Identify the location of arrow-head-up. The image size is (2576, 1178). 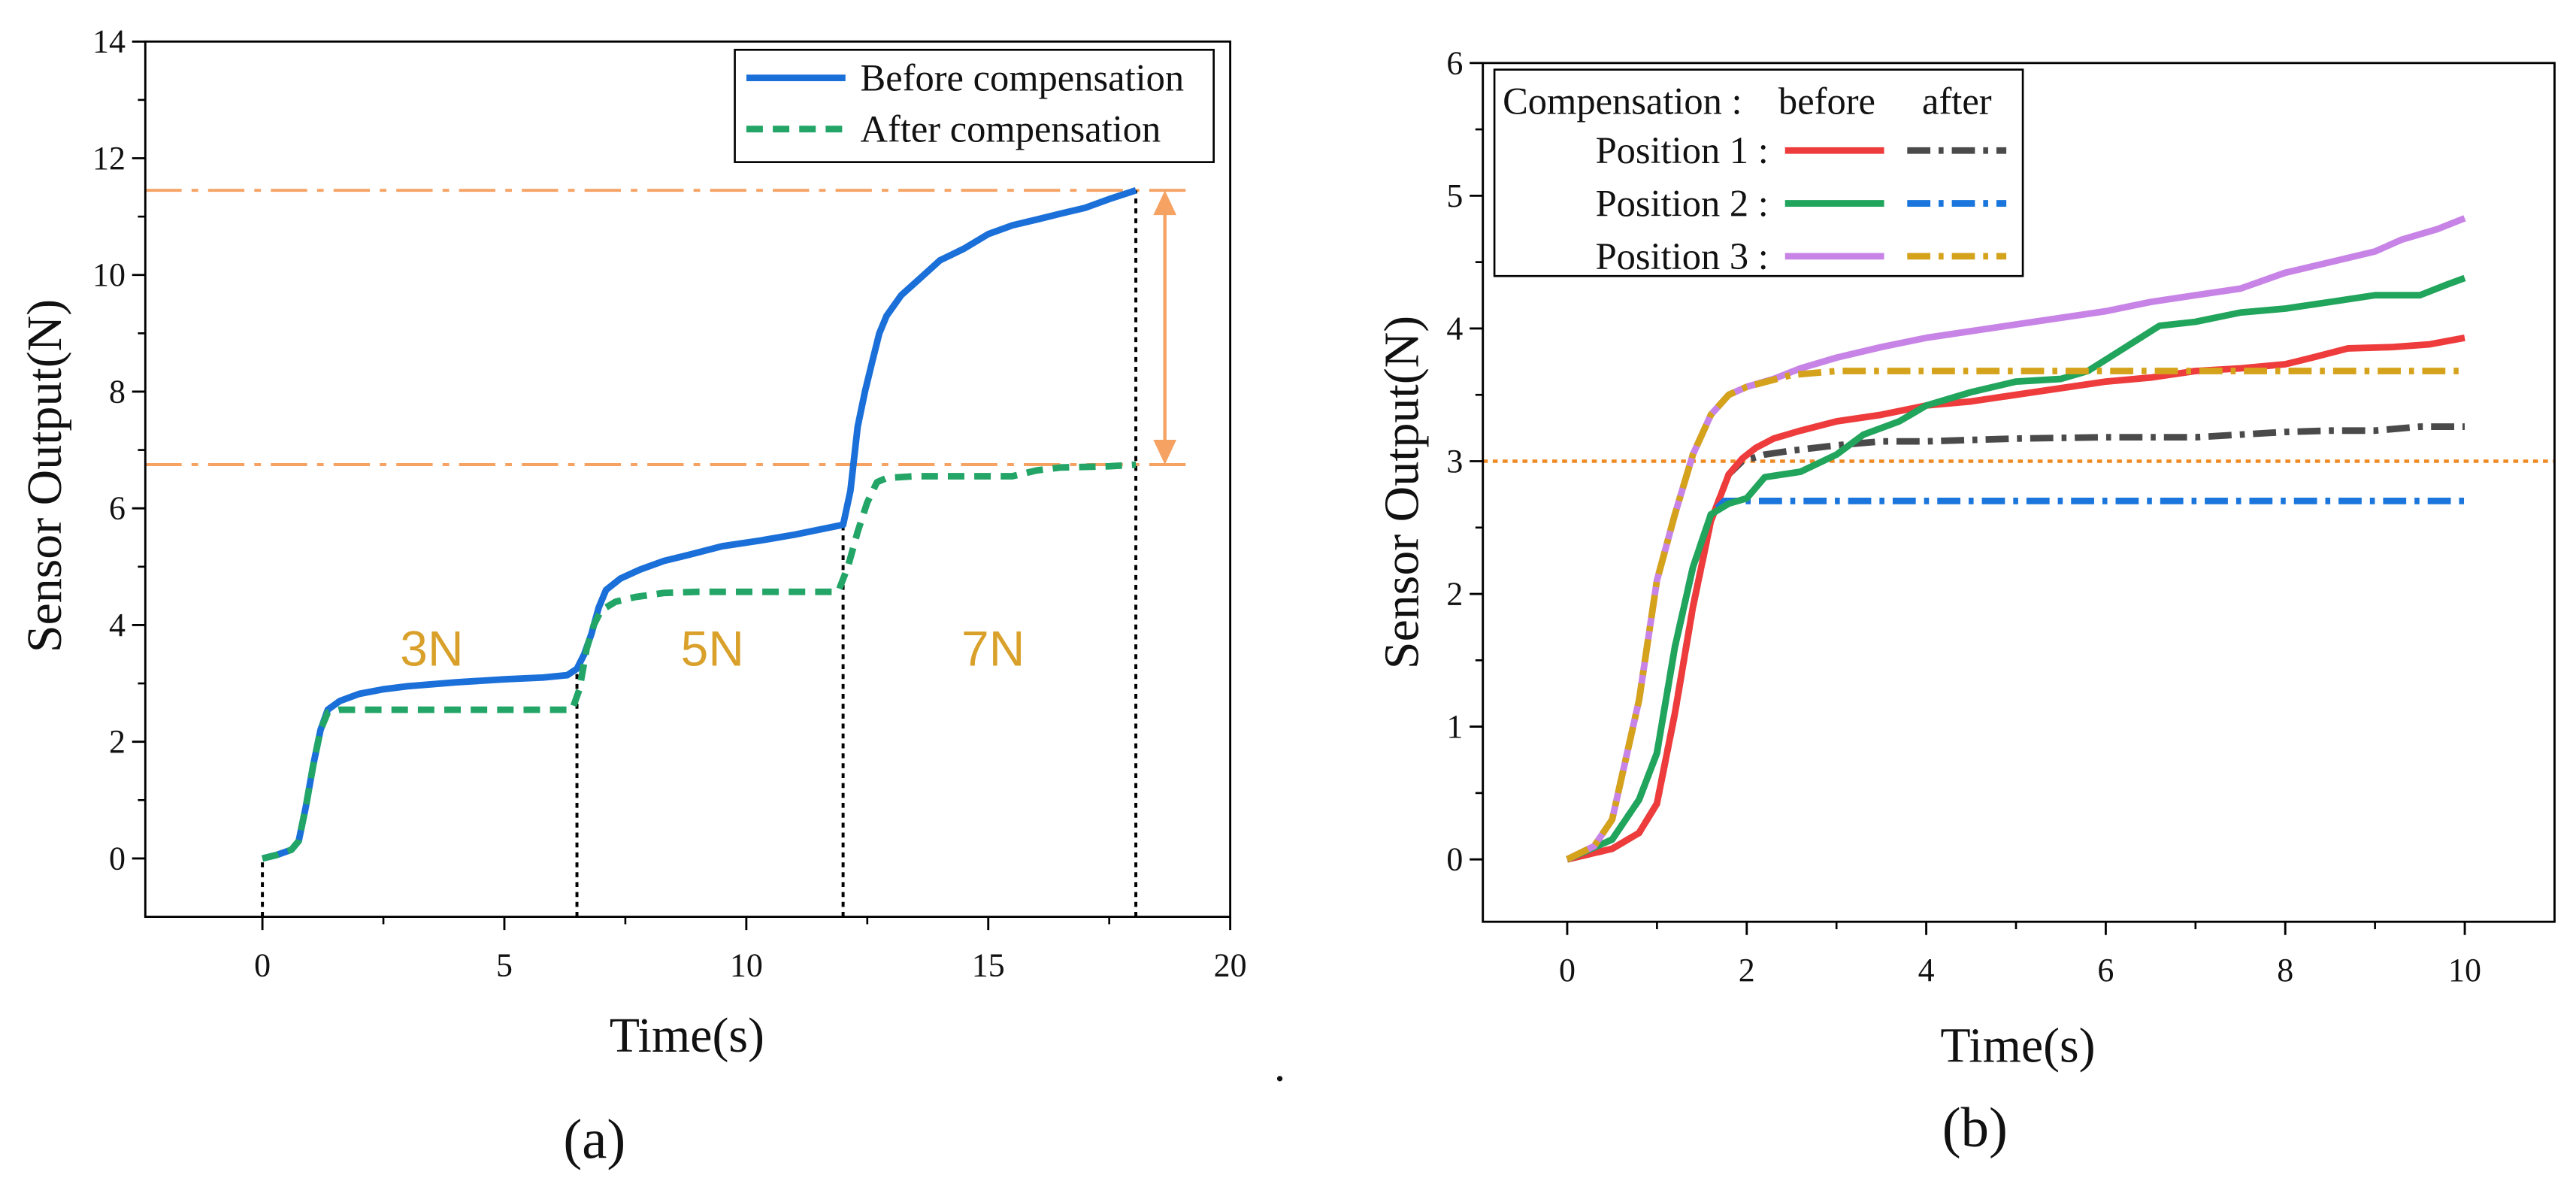
(1165, 203).